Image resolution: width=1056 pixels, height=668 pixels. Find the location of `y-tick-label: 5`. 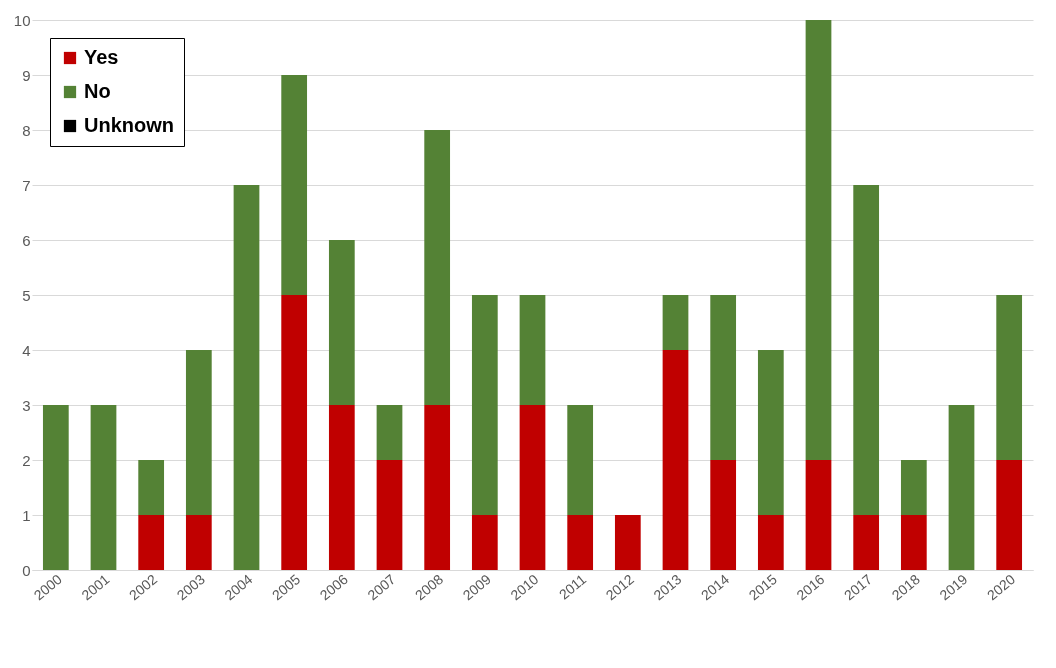

y-tick-label: 5 is located at coordinates (26, 295).